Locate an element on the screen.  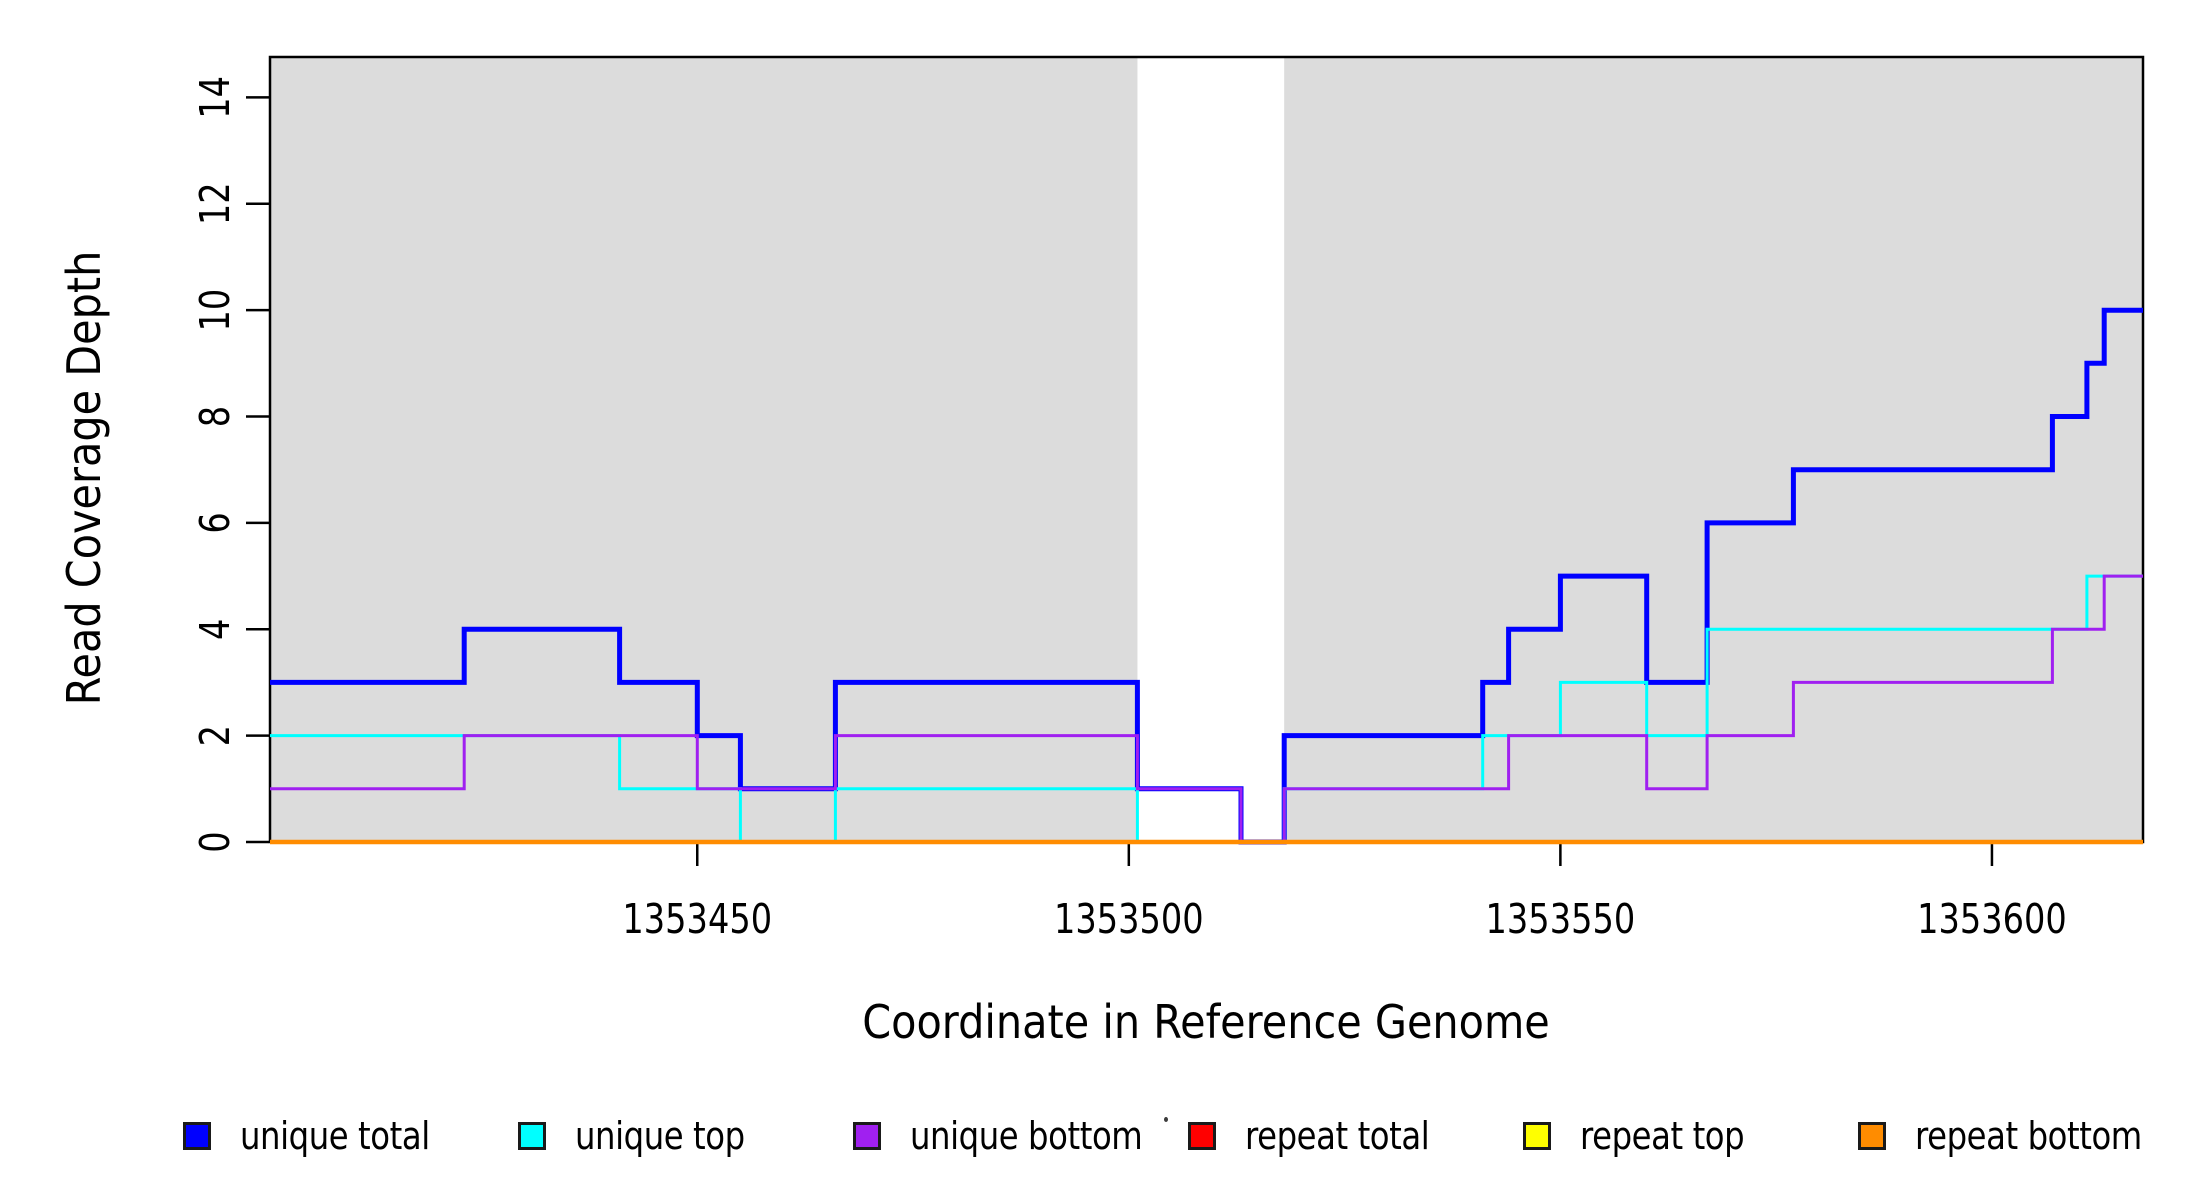
svg-text: 1353600 is located at coordinates (1992, 919).